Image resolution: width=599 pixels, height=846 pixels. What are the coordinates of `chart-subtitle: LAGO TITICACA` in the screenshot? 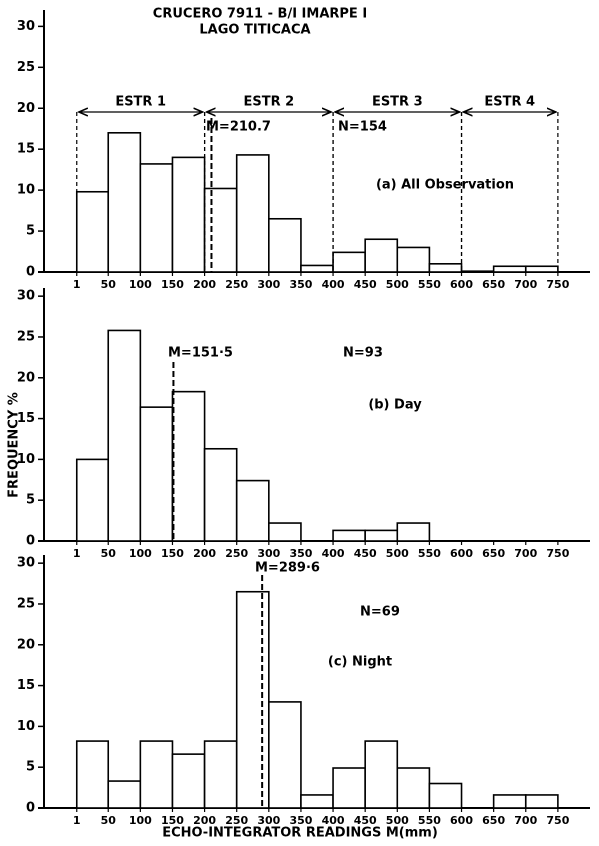 It's located at (254, 30).